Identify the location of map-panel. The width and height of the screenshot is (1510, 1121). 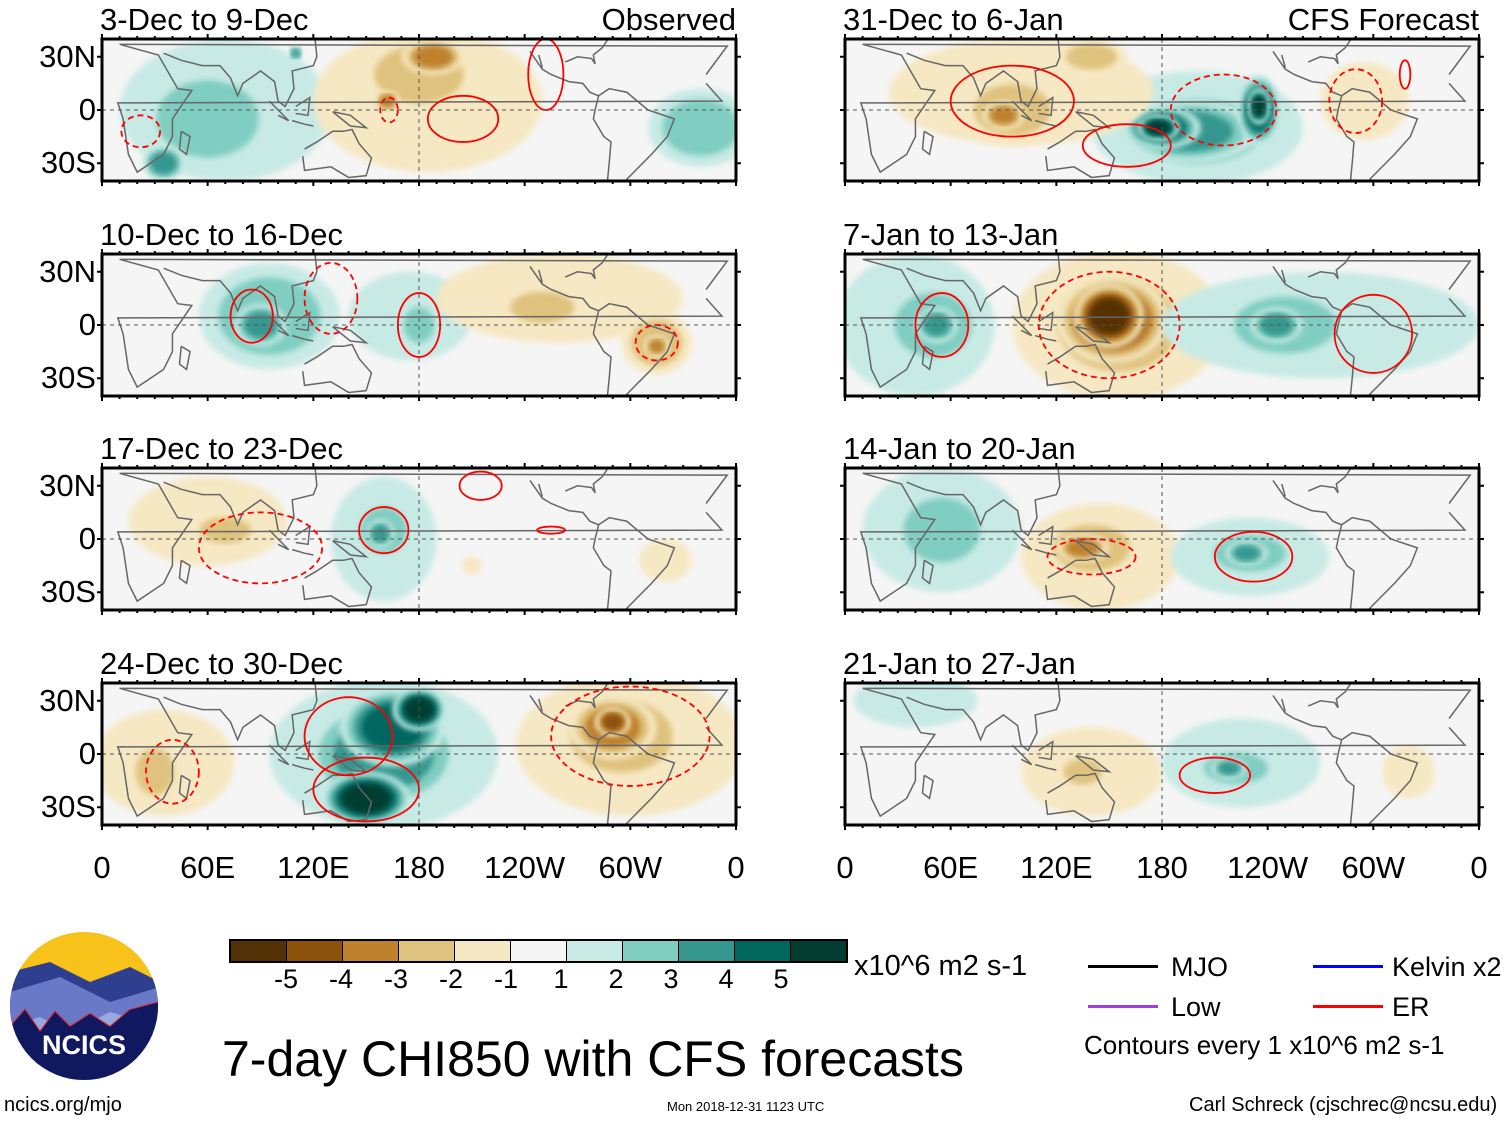
(1162, 539).